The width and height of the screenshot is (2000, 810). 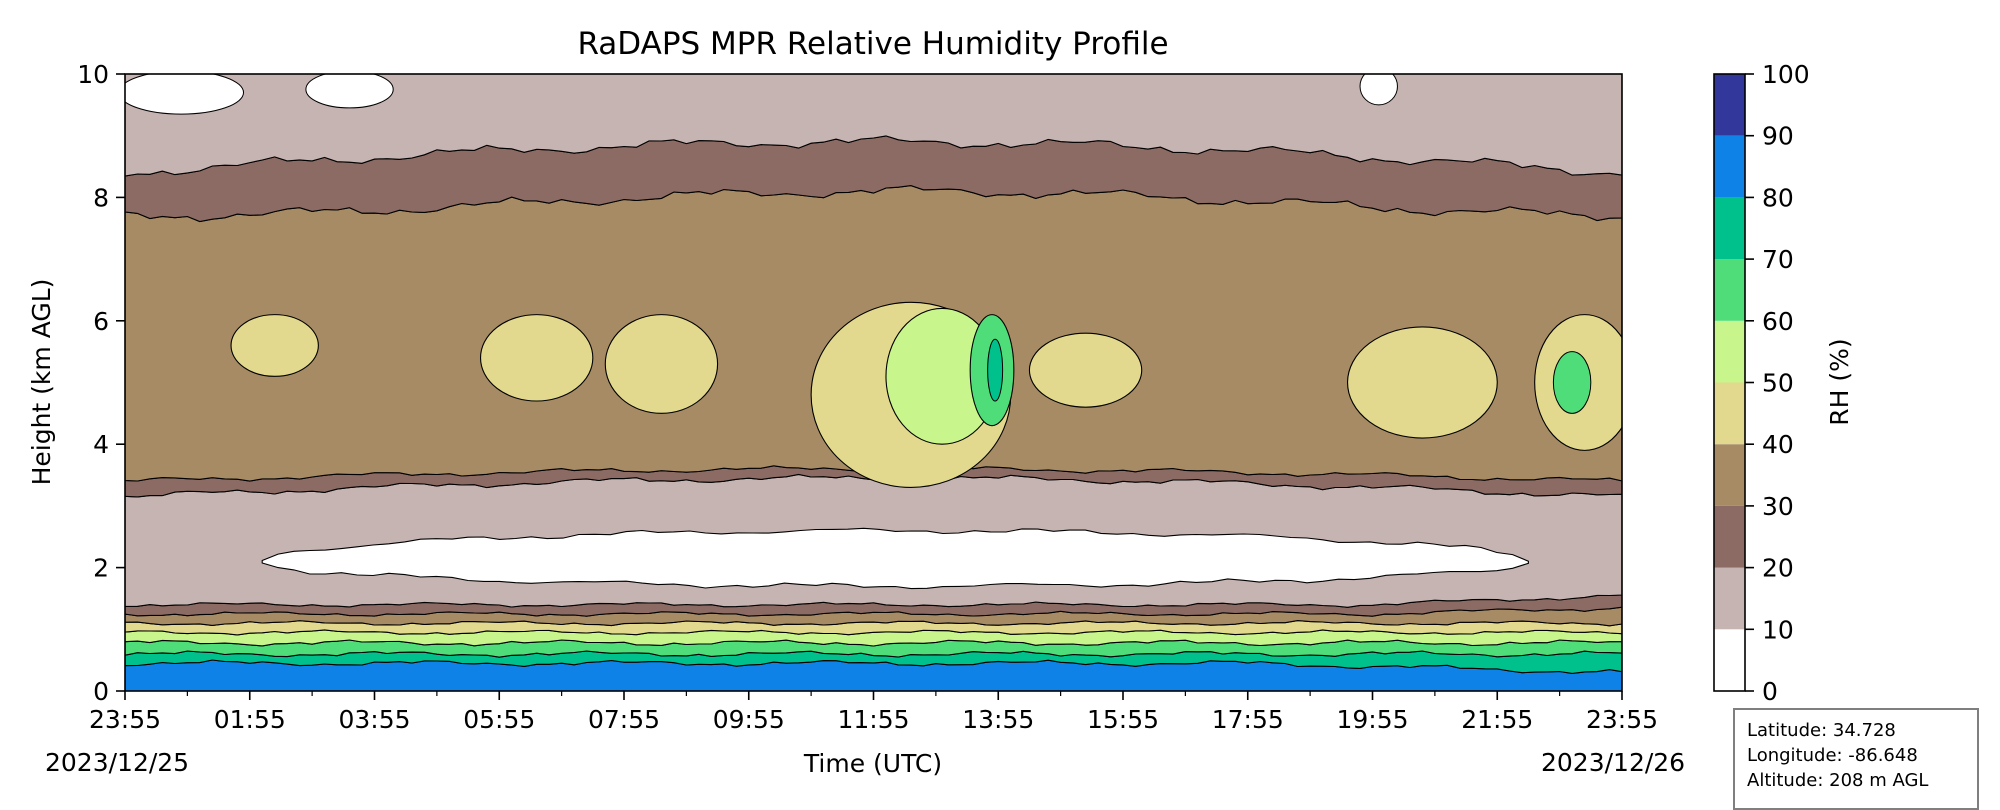 I want to click on latitude-text: Latitude: 34.728, so click(x=1821, y=730).